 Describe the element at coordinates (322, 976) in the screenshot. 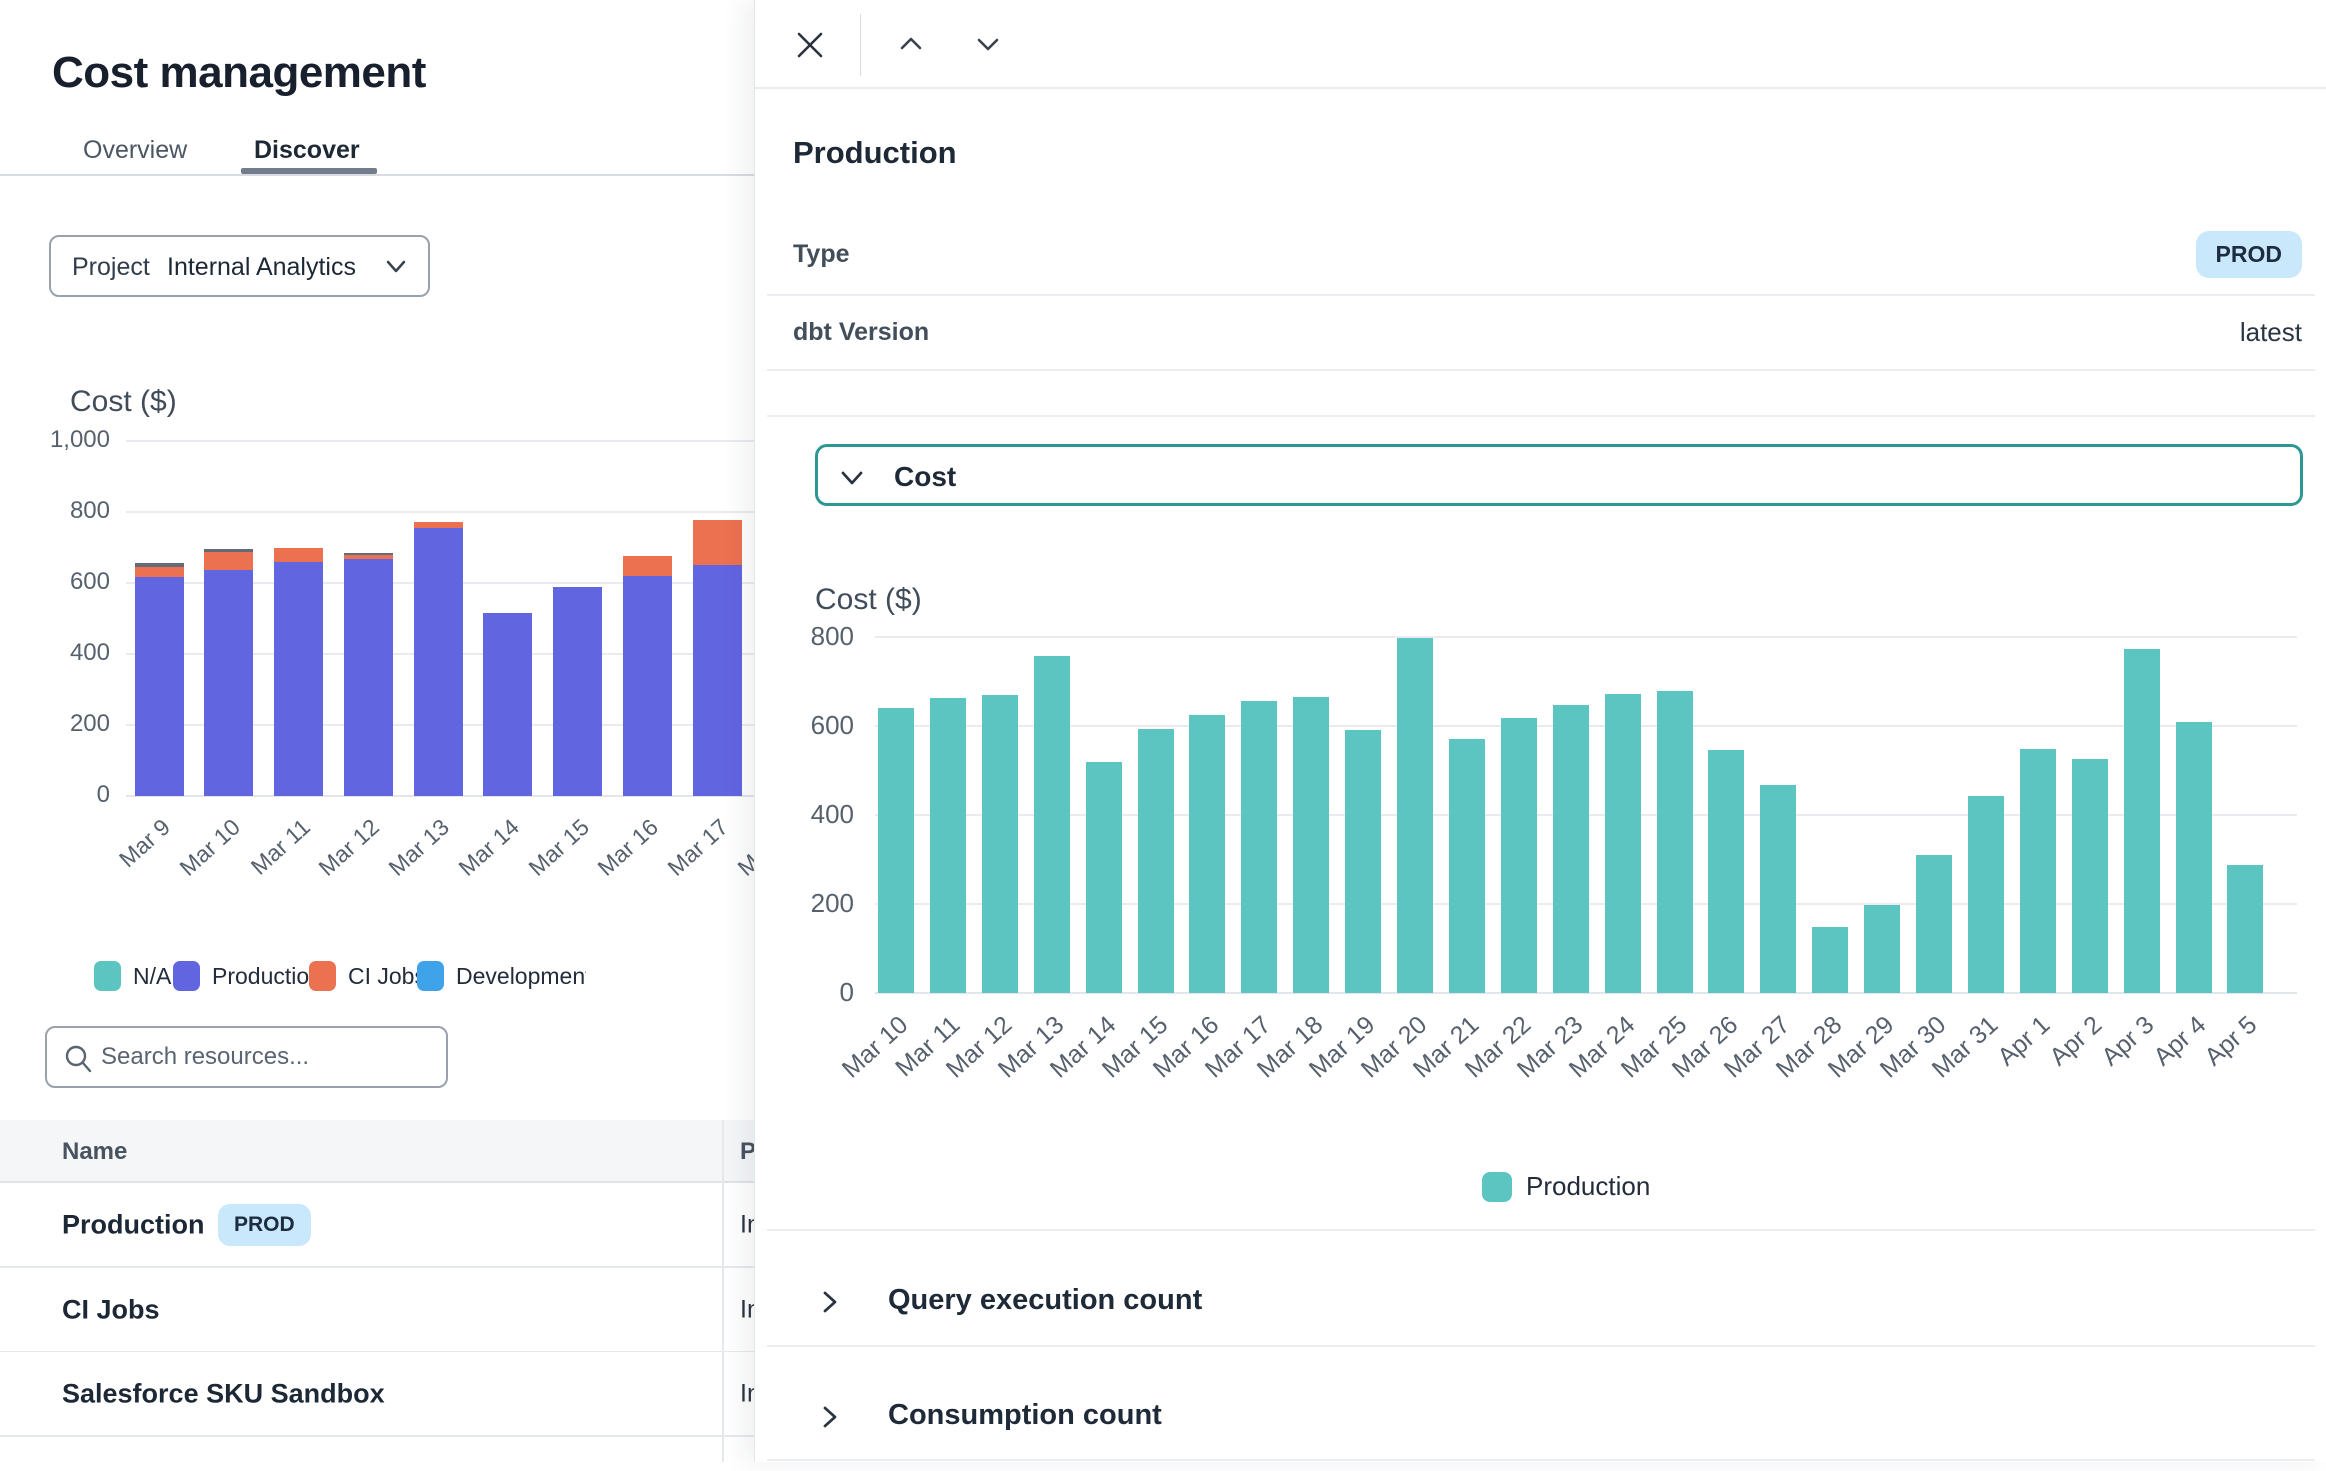

I see `legend-swatch-ci-jobs` at that location.